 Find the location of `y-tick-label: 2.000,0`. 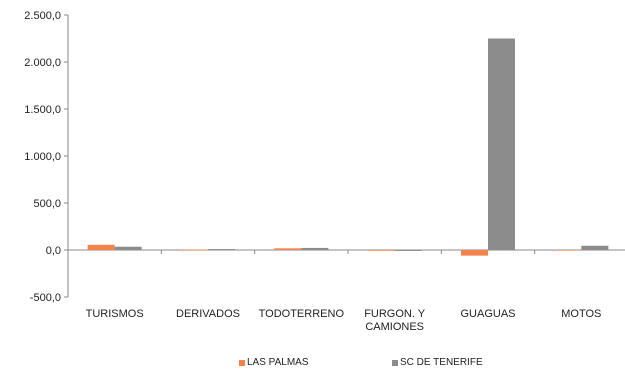

y-tick-label: 2.000,0 is located at coordinates (42, 63).